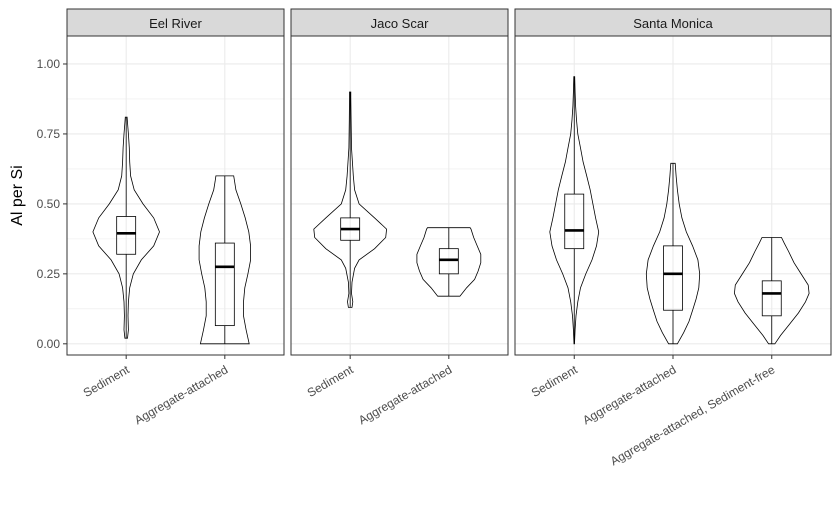 This screenshot has height=519, width=840. Describe the element at coordinates (49, 134) in the screenshot. I see `y-tick-label: 0.75` at that location.